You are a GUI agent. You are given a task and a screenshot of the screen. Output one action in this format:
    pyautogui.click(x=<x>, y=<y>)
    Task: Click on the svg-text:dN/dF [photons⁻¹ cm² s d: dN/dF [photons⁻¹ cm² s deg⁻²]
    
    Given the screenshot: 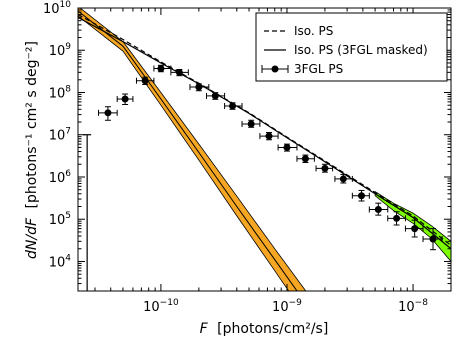 What is the action you would take?
    pyautogui.click(x=32, y=150)
    